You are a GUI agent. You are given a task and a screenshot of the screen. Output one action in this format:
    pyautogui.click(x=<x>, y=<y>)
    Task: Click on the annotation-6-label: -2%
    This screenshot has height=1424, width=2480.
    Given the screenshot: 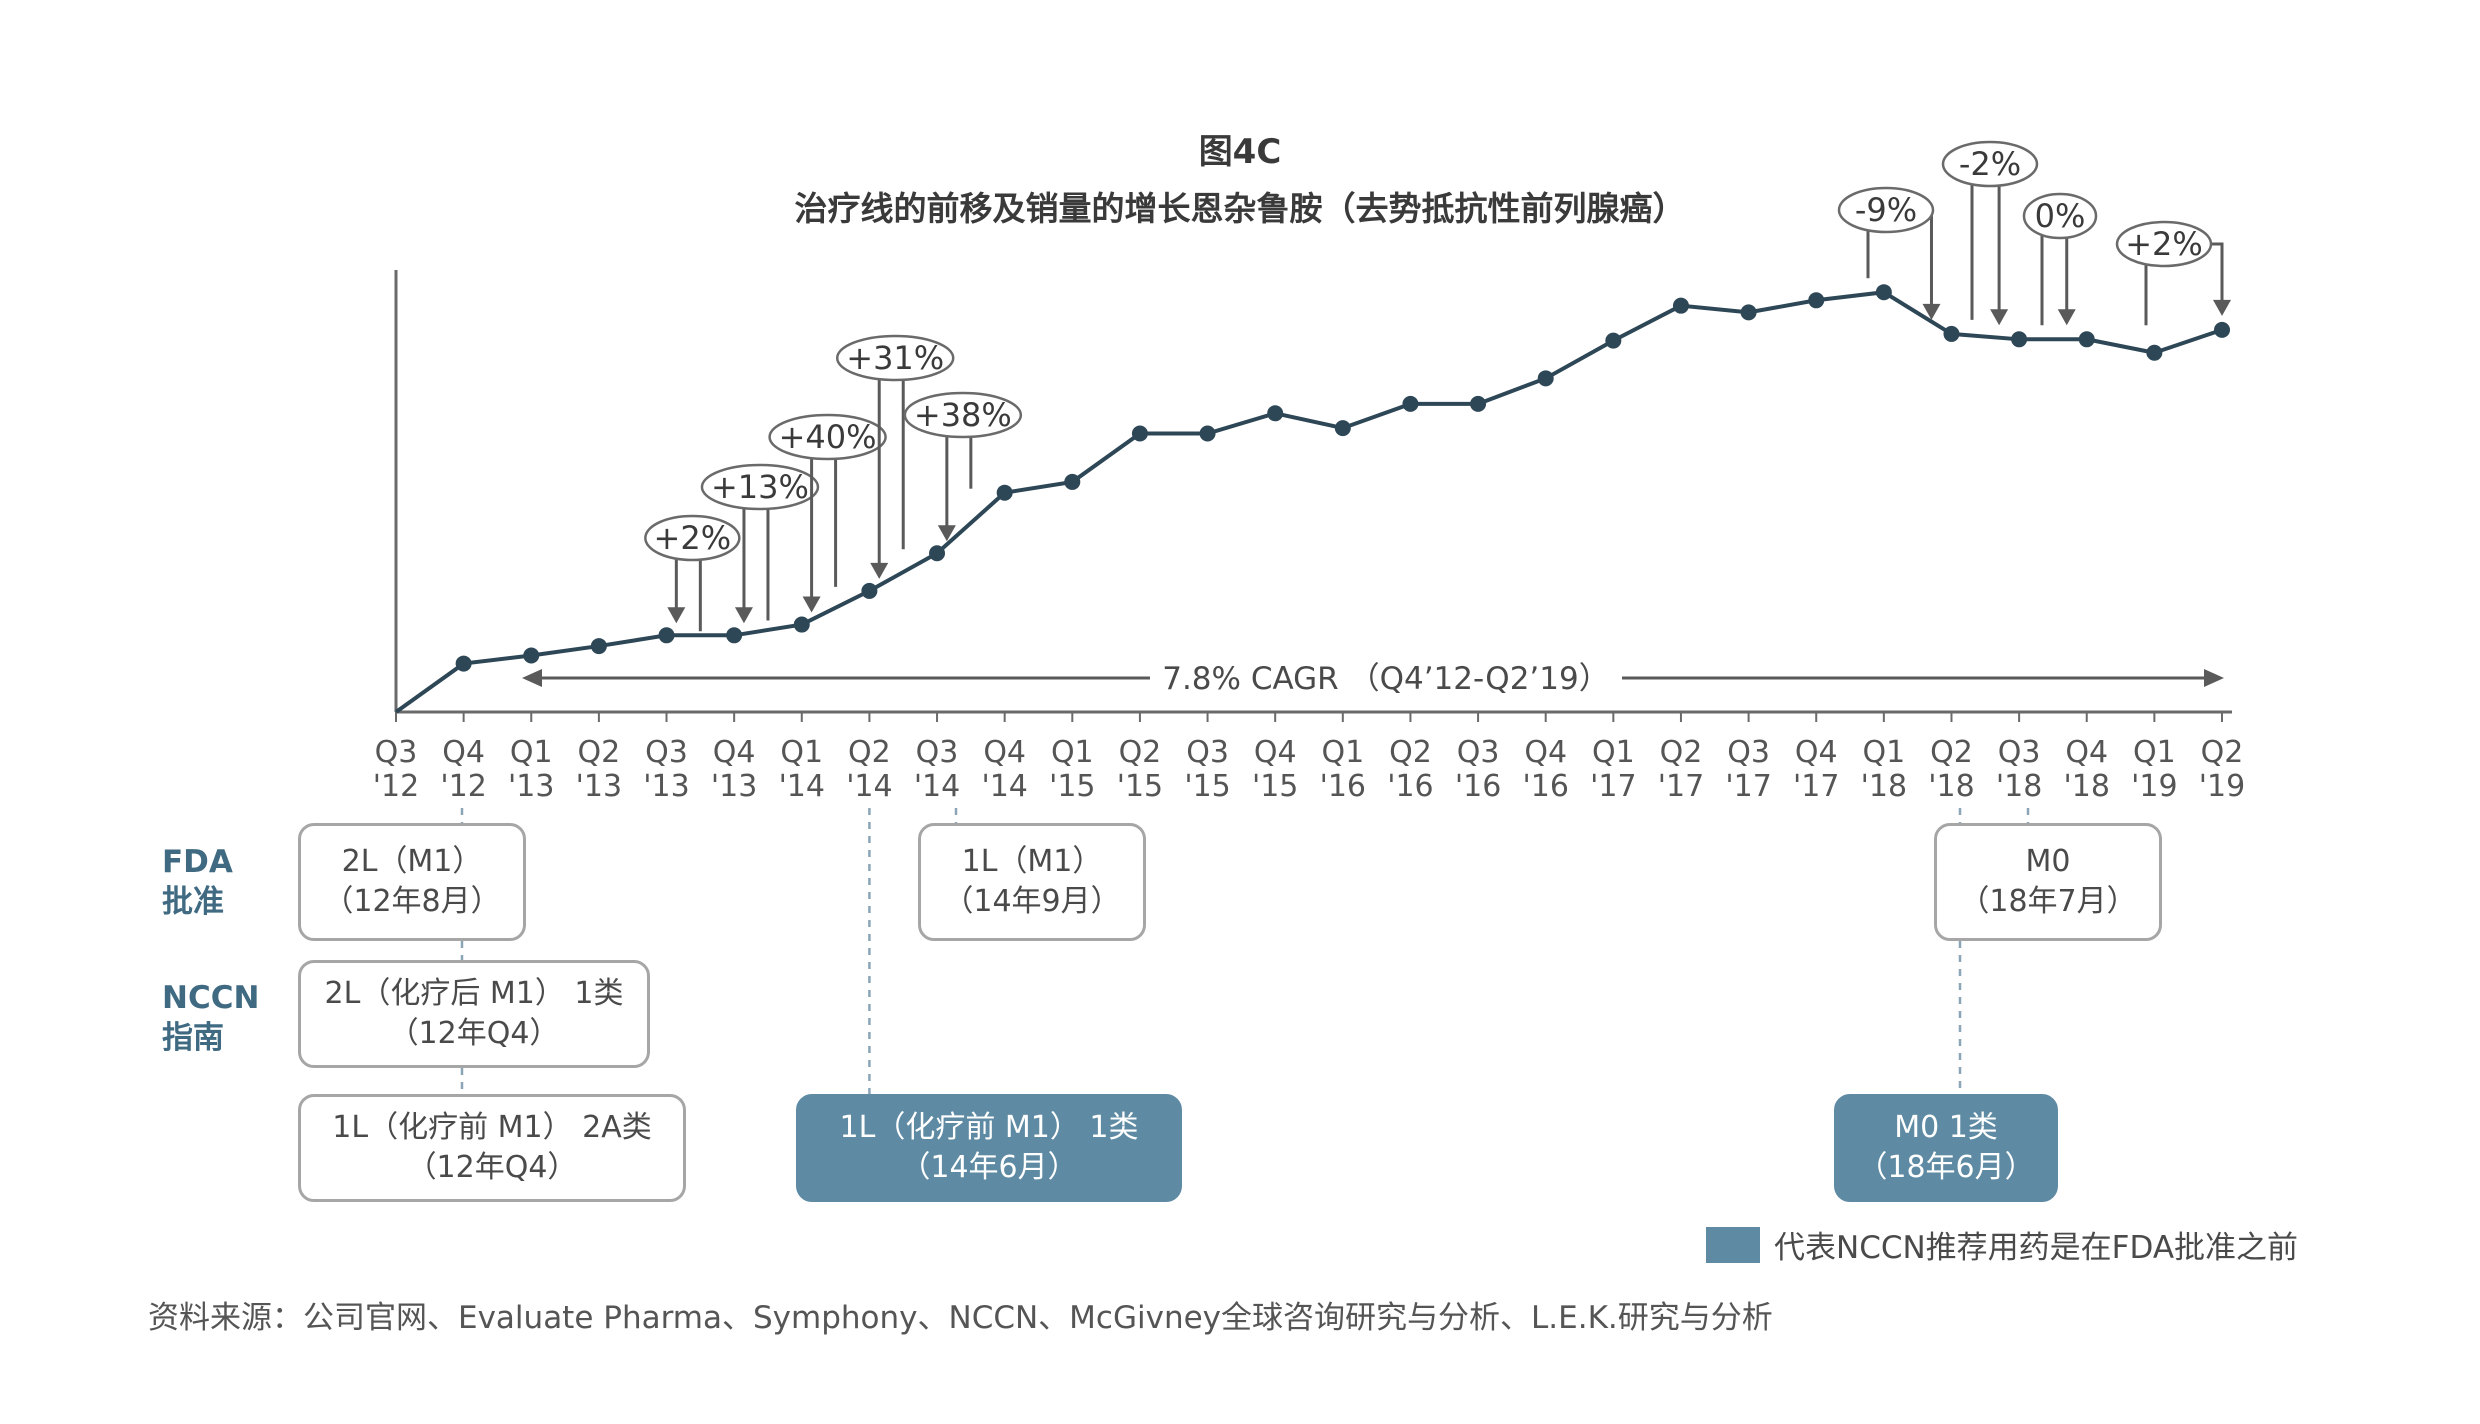 What is the action you would take?
    pyautogui.click(x=1990, y=164)
    